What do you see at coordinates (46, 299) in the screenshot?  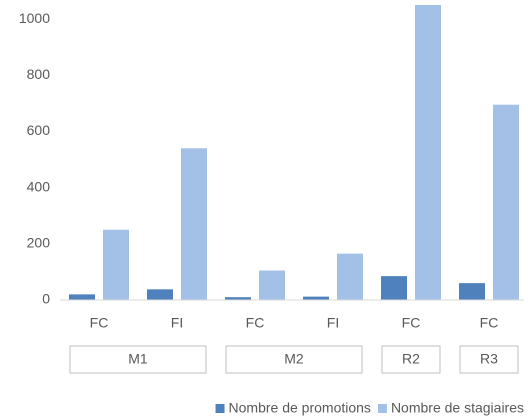 I see `y-tick-label: 0` at bounding box center [46, 299].